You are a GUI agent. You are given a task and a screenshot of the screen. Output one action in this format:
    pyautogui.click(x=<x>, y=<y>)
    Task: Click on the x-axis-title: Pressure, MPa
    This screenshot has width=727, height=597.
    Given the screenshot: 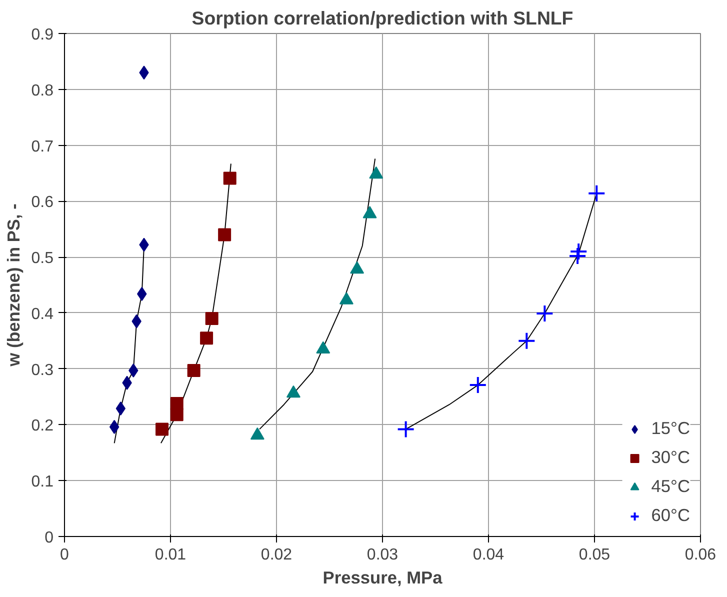 What is the action you would take?
    pyautogui.click(x=382, y=578)
    